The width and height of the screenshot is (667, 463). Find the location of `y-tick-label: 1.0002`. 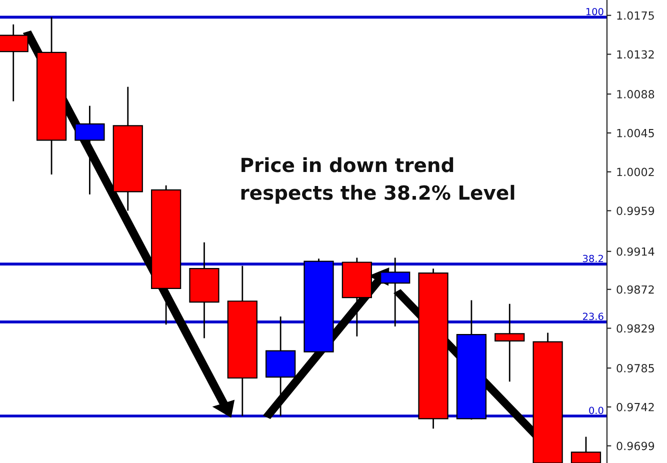

y-tick-label: 1.0002 is located at coordinates (635, 172).